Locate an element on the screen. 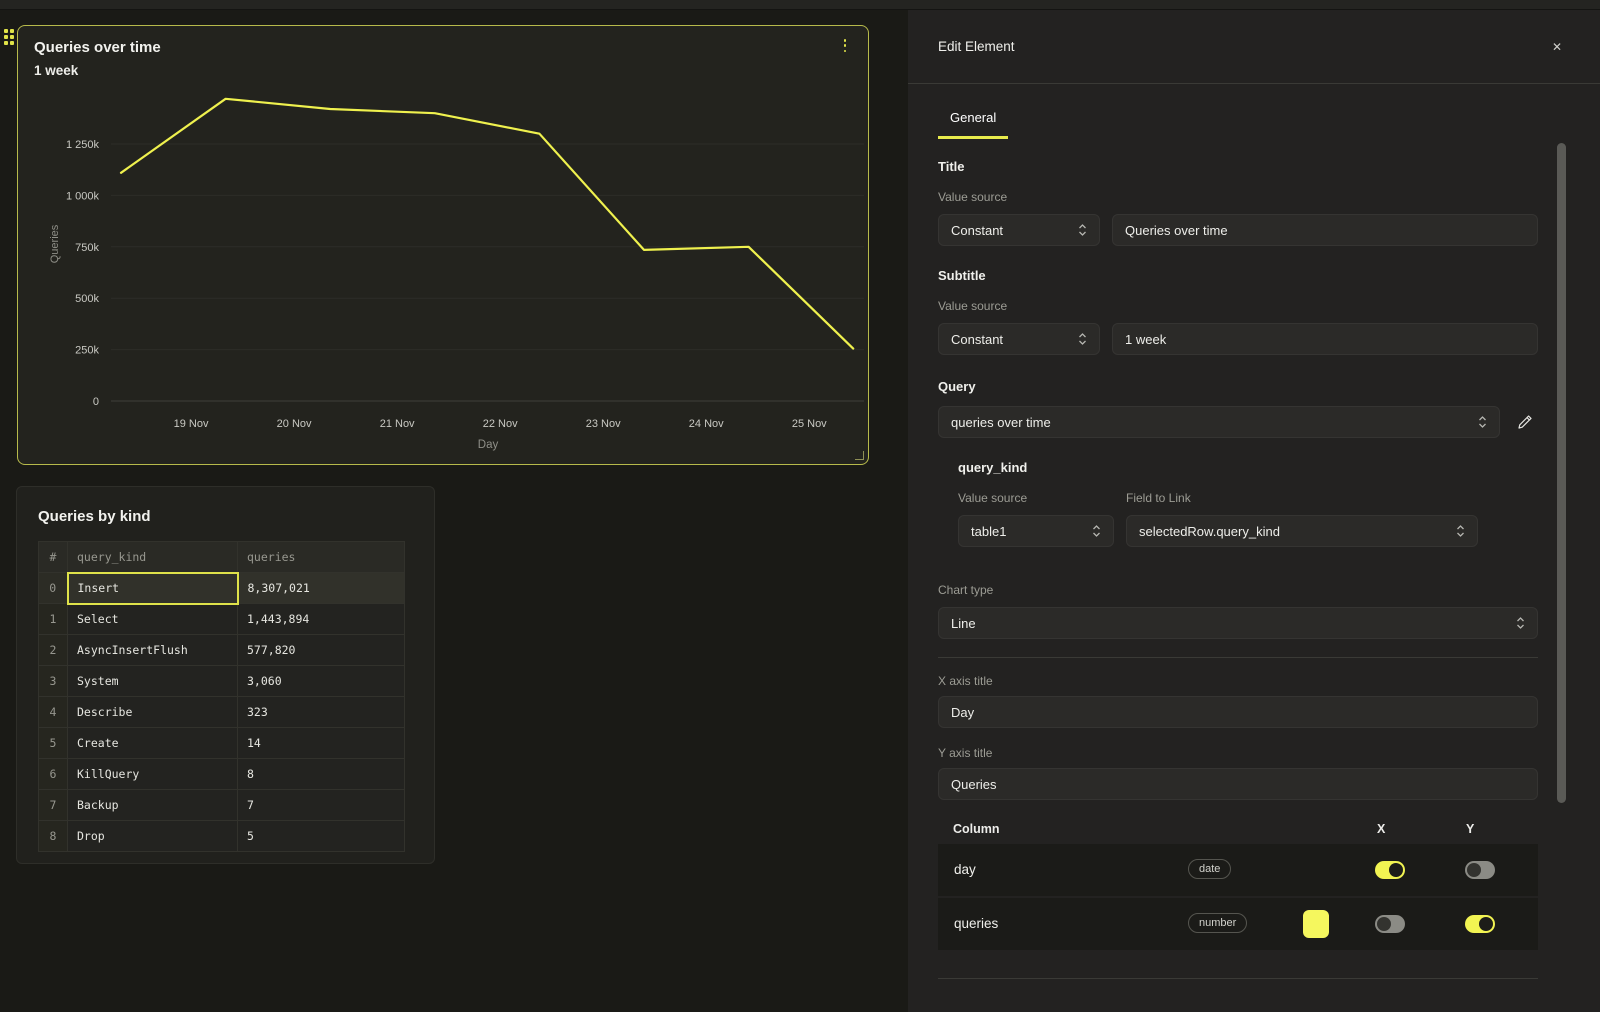  row-index-cell: 2 is located at coordinates (53, 650).